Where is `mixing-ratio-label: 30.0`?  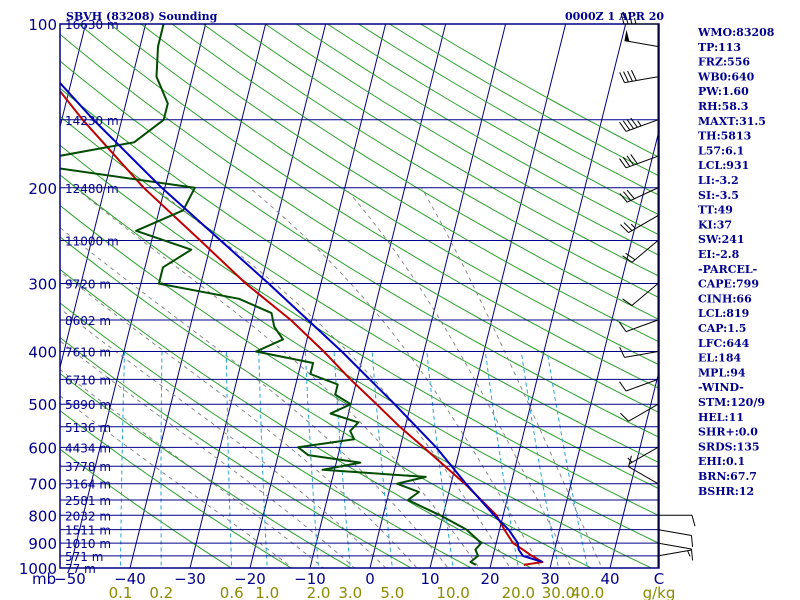 mixing-ratio-label: 30.0 is located at coordinates (558, 592).